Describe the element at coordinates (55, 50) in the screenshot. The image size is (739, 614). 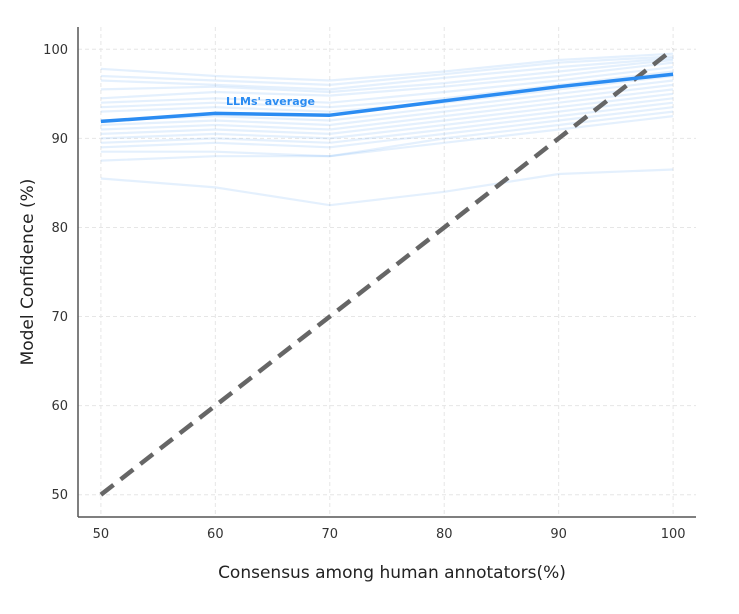
I see `y-tick-label: 100` at that location.